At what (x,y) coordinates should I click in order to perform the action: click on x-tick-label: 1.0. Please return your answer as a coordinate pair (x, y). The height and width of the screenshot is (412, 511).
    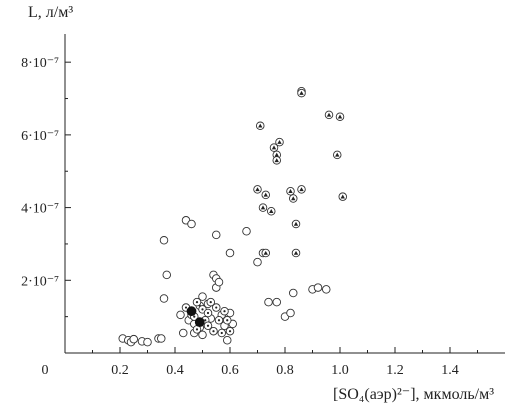
    Looking at the image, I should click on (340, 370).